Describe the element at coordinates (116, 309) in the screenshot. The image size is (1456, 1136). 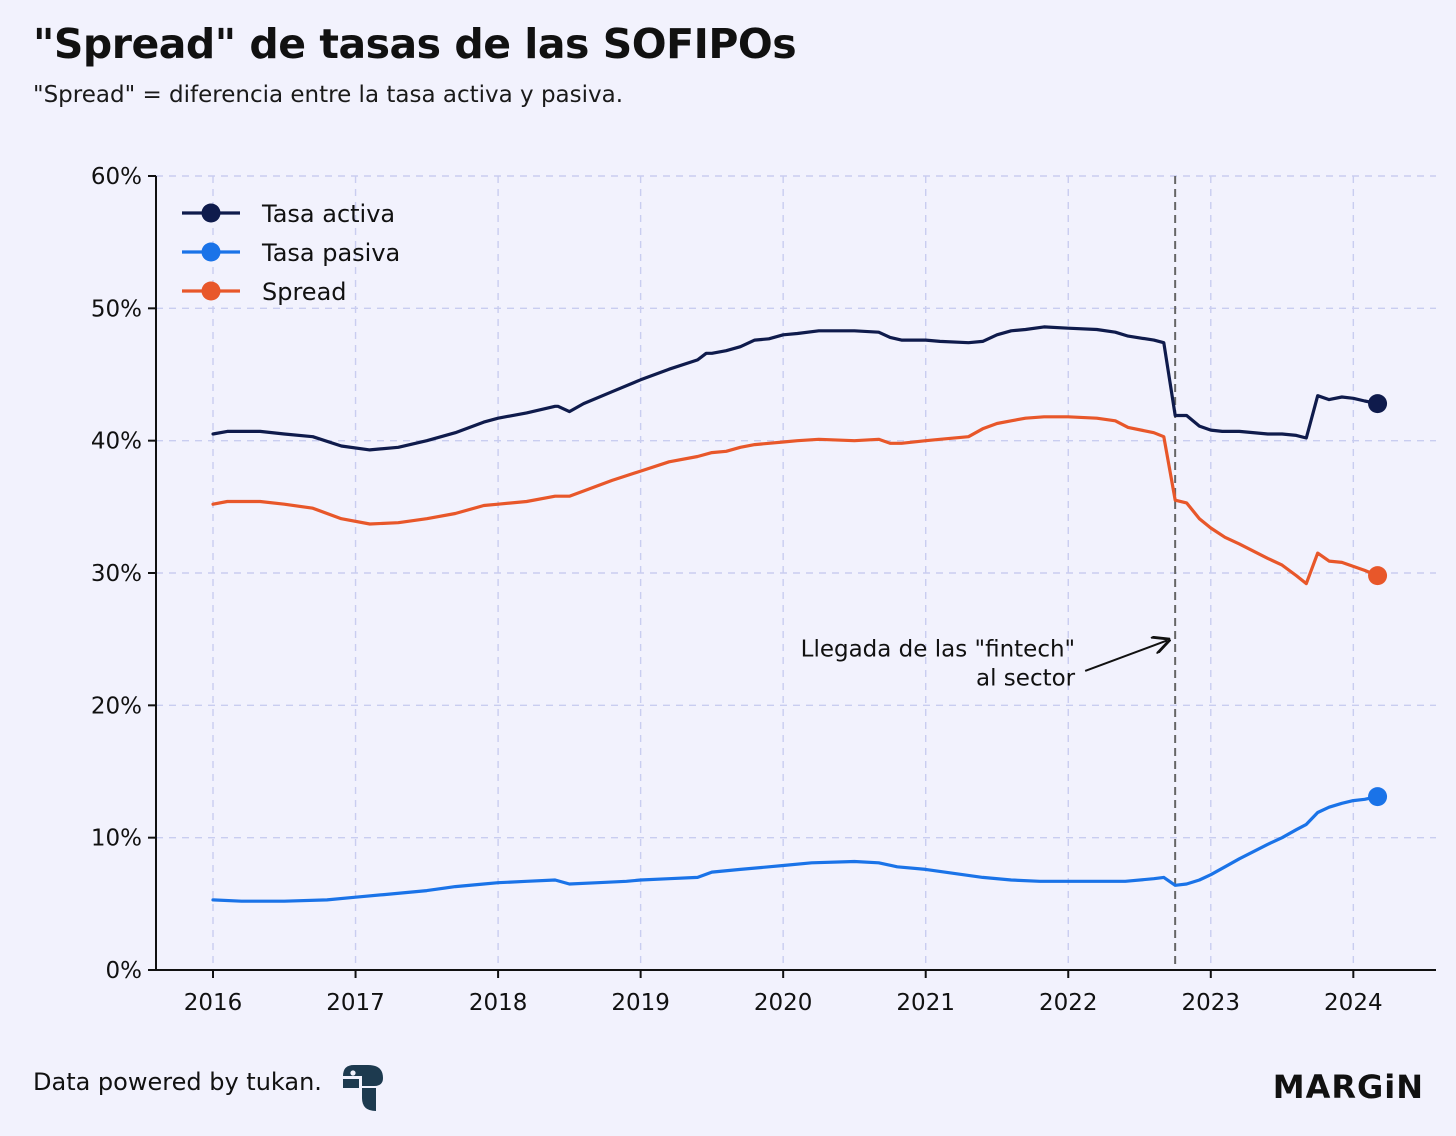
I see `y-tick-label: 50%` at that location.